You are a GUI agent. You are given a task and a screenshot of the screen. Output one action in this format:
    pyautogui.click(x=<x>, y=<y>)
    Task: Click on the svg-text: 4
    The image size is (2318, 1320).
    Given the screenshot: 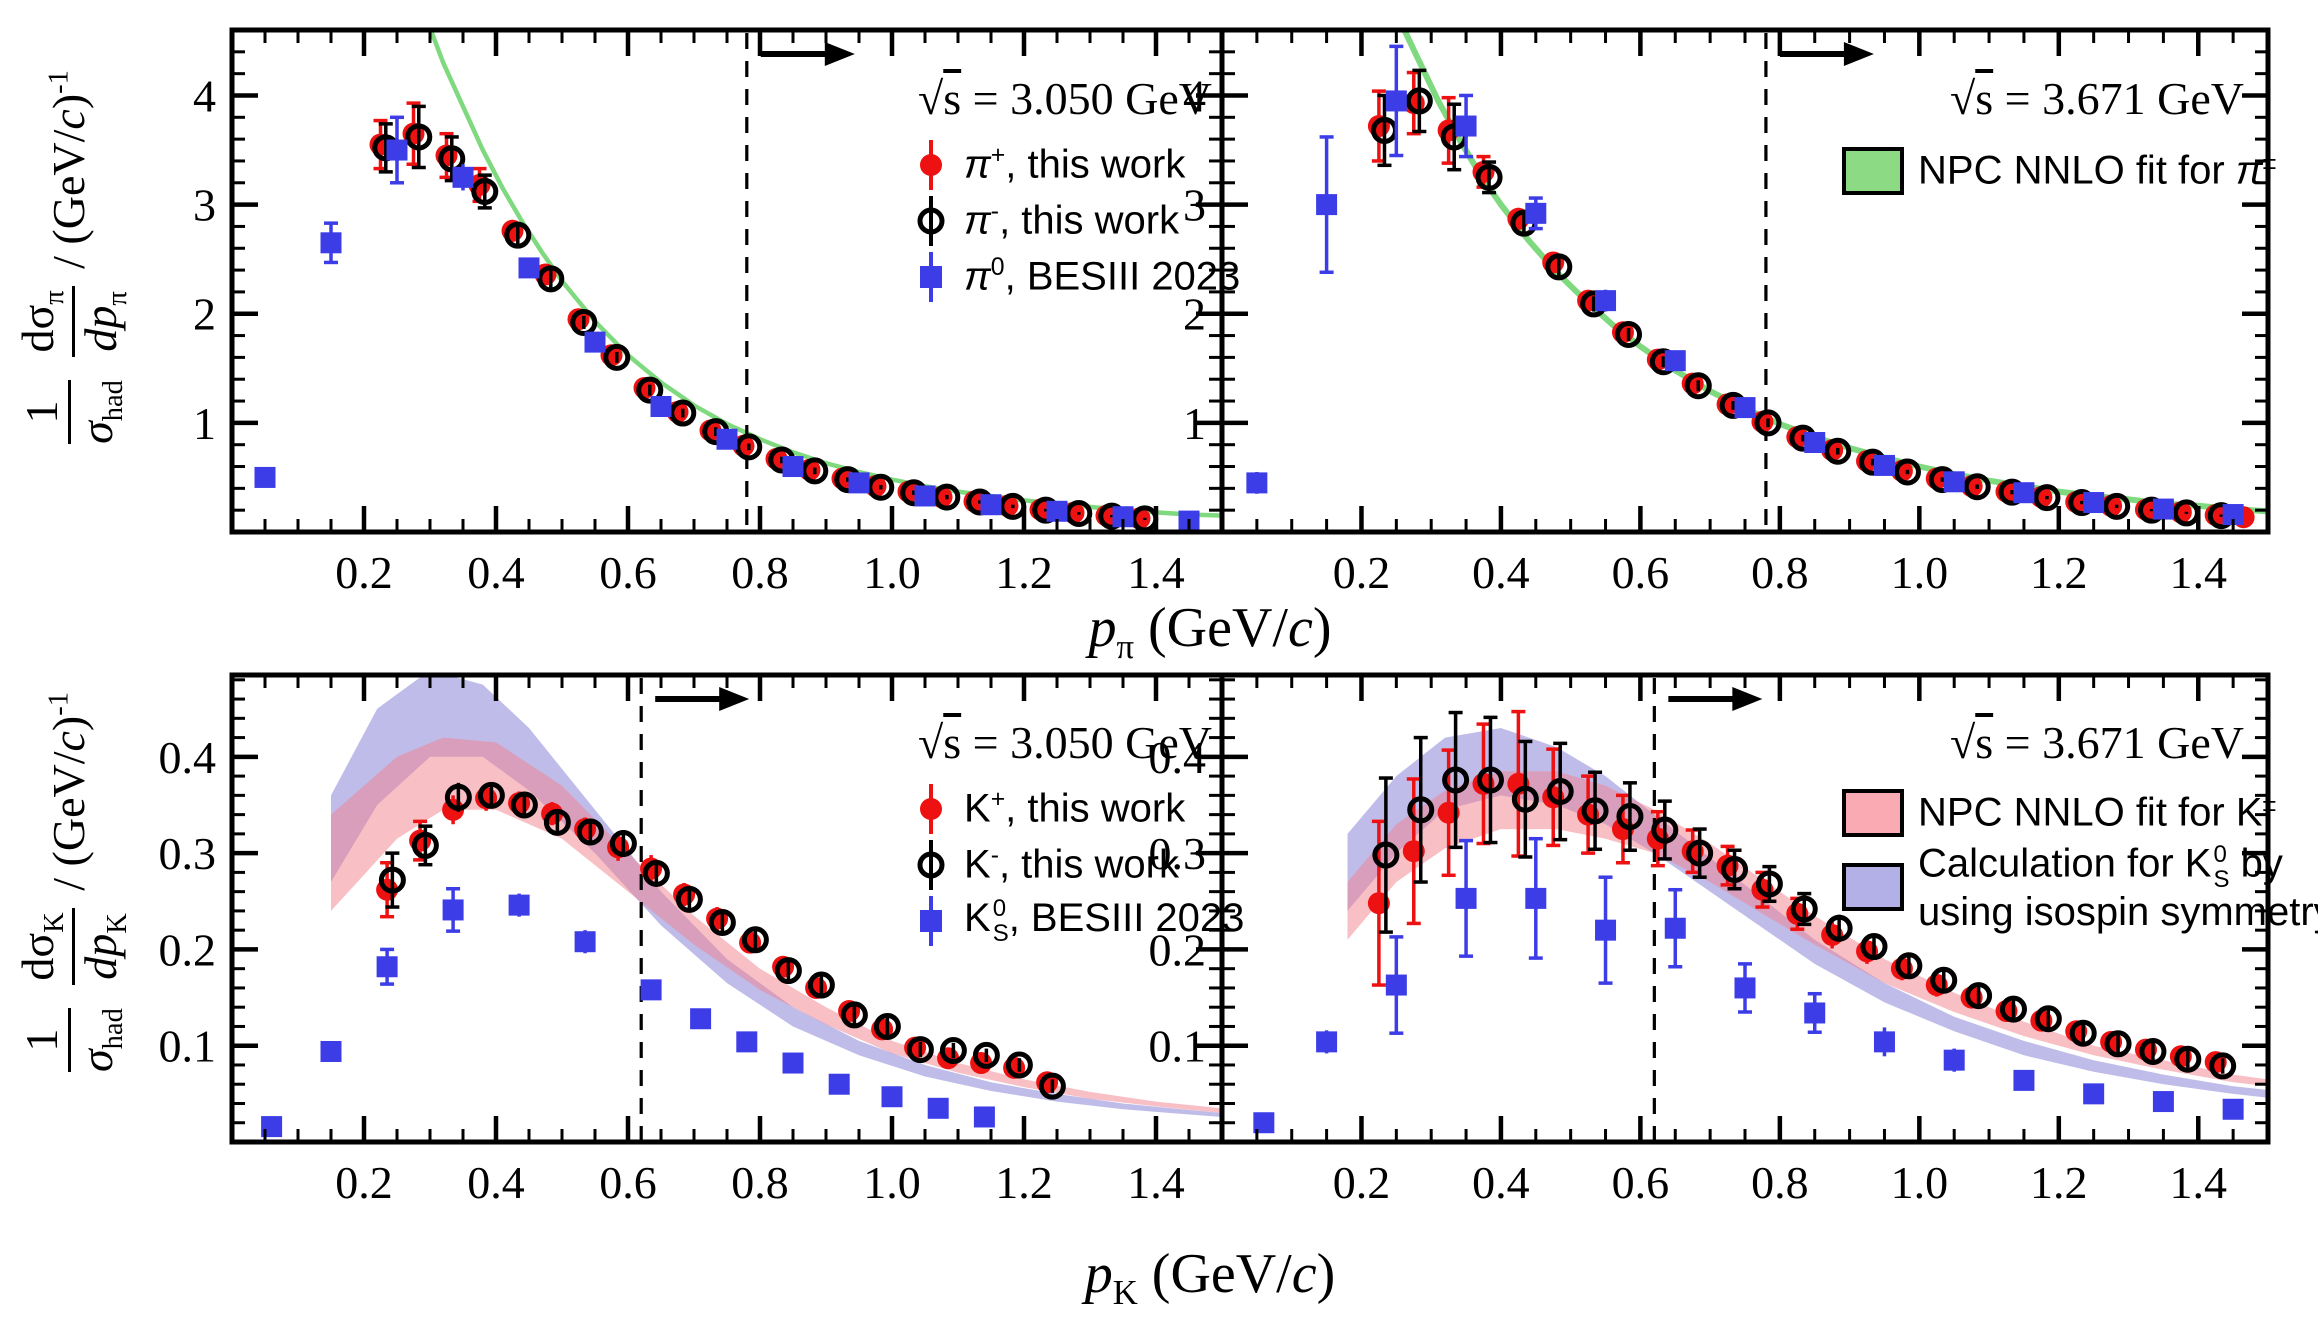 What is the action you would take?
    pyautogui.click(x=1194, y=95)
    